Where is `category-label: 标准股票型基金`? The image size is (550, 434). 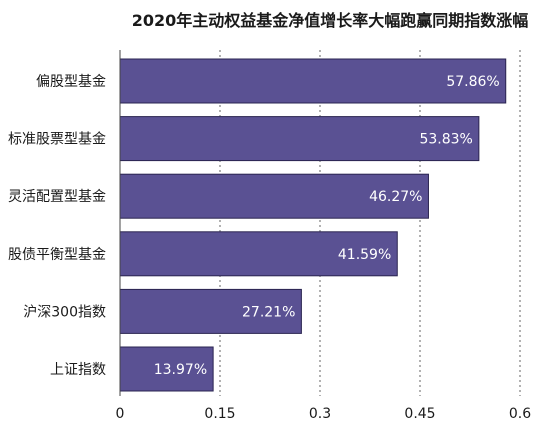
category-label: 标准股票型基金 is located at coordinates (57, 139).